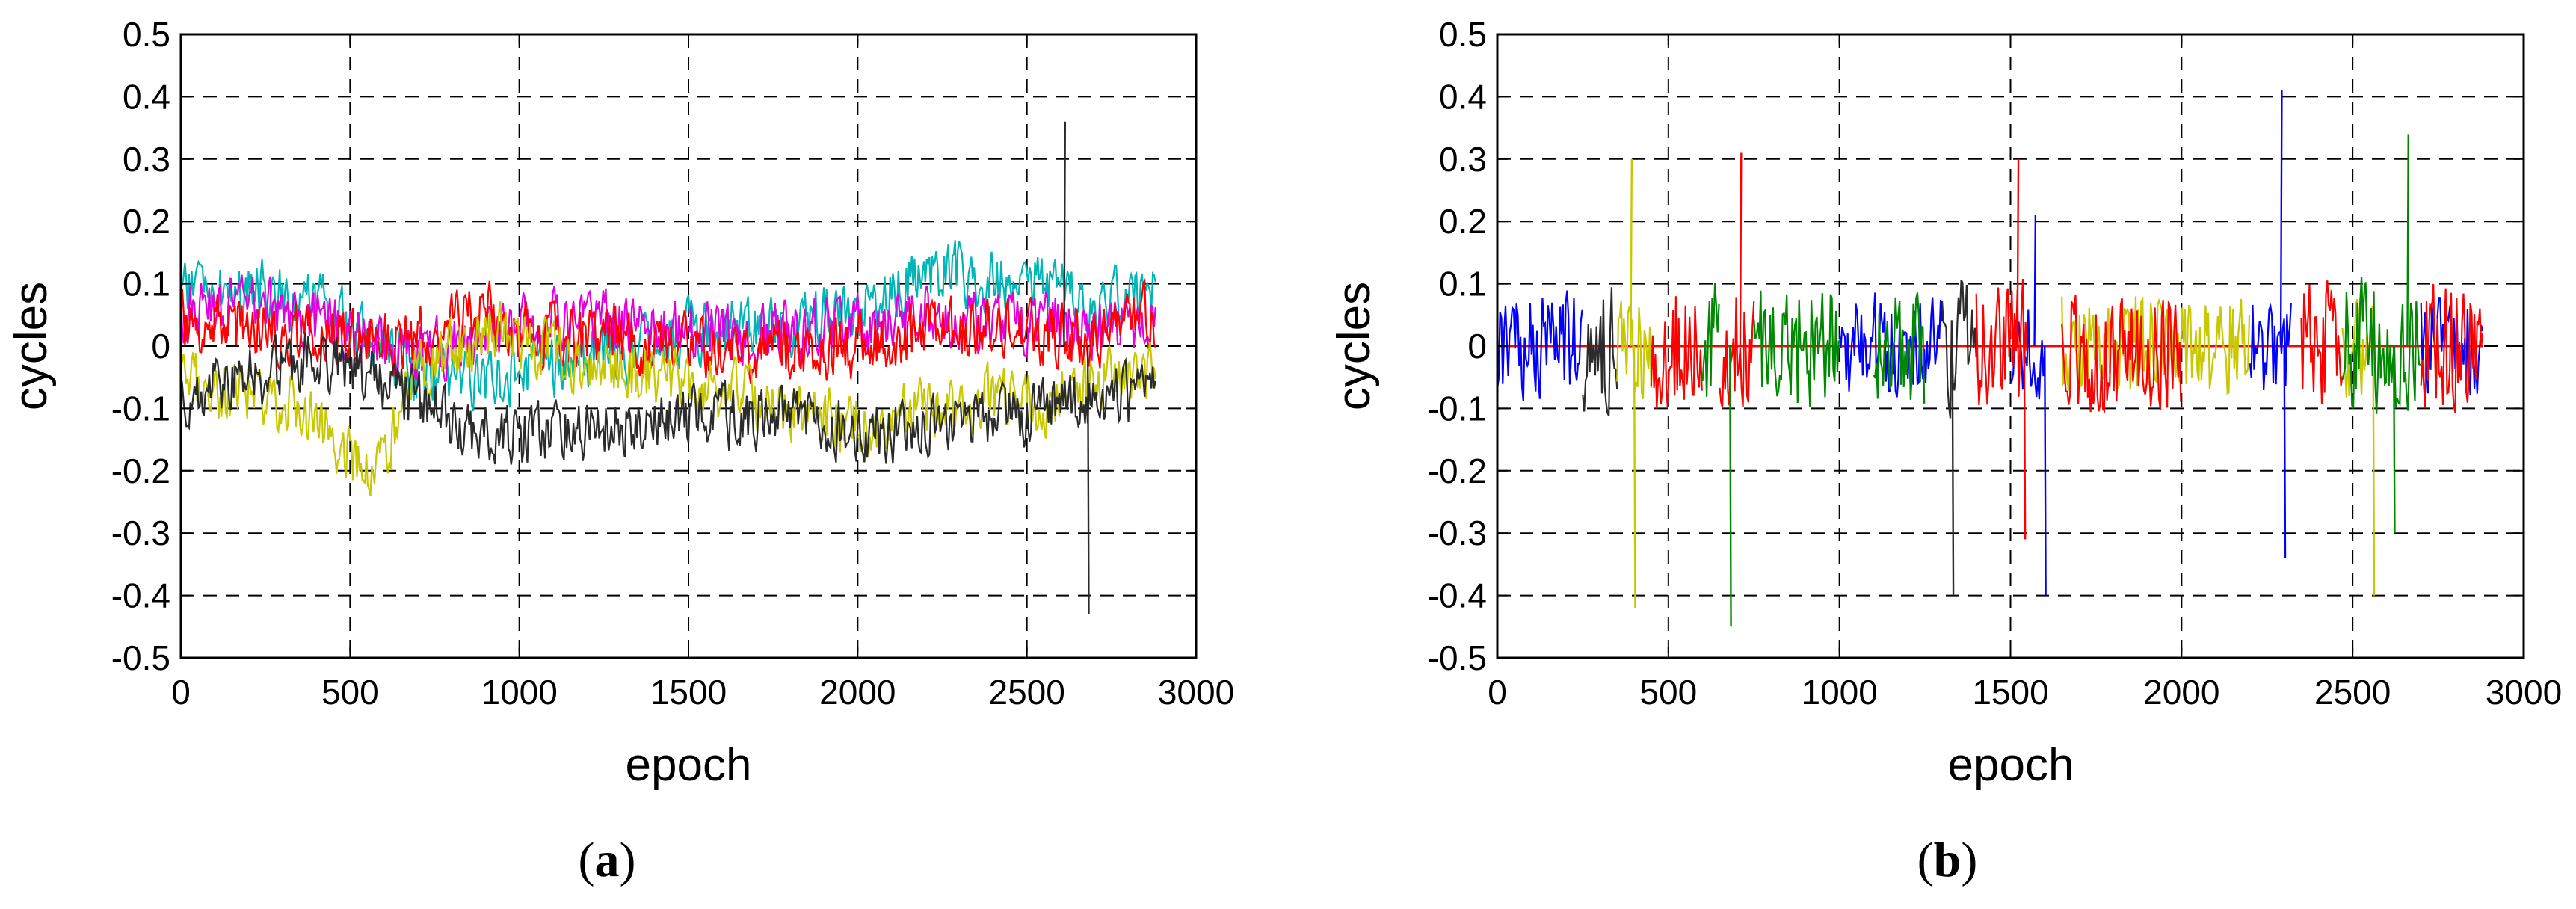 The width and height of the screenshot is (2576, 909). I want to click on panel-letter-b: b, so click(1948, 860).